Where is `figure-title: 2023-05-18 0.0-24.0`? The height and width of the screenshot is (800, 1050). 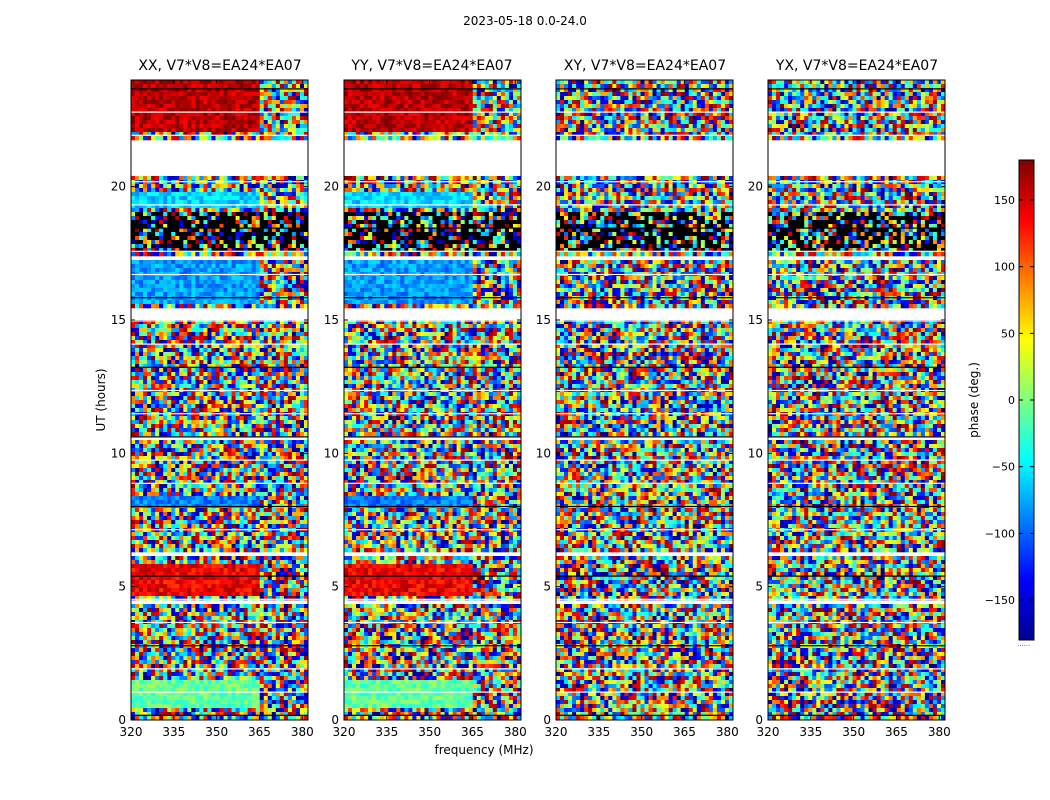 figure-title: 2023-05-18 0.0-24.0 is located at coordinates (525, 21).